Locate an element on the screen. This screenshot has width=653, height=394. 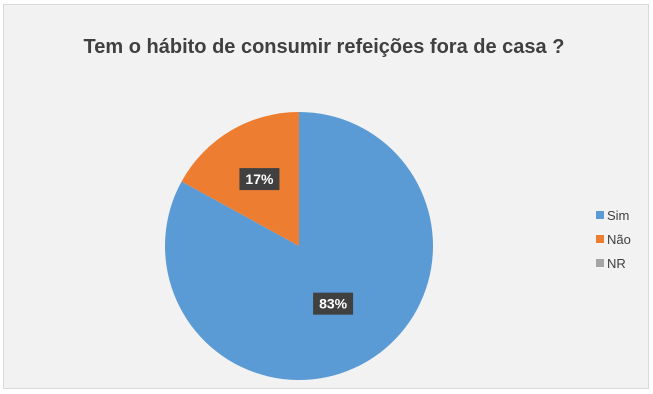
legend-item-sim: Sim is located at coordinates (613, 215).